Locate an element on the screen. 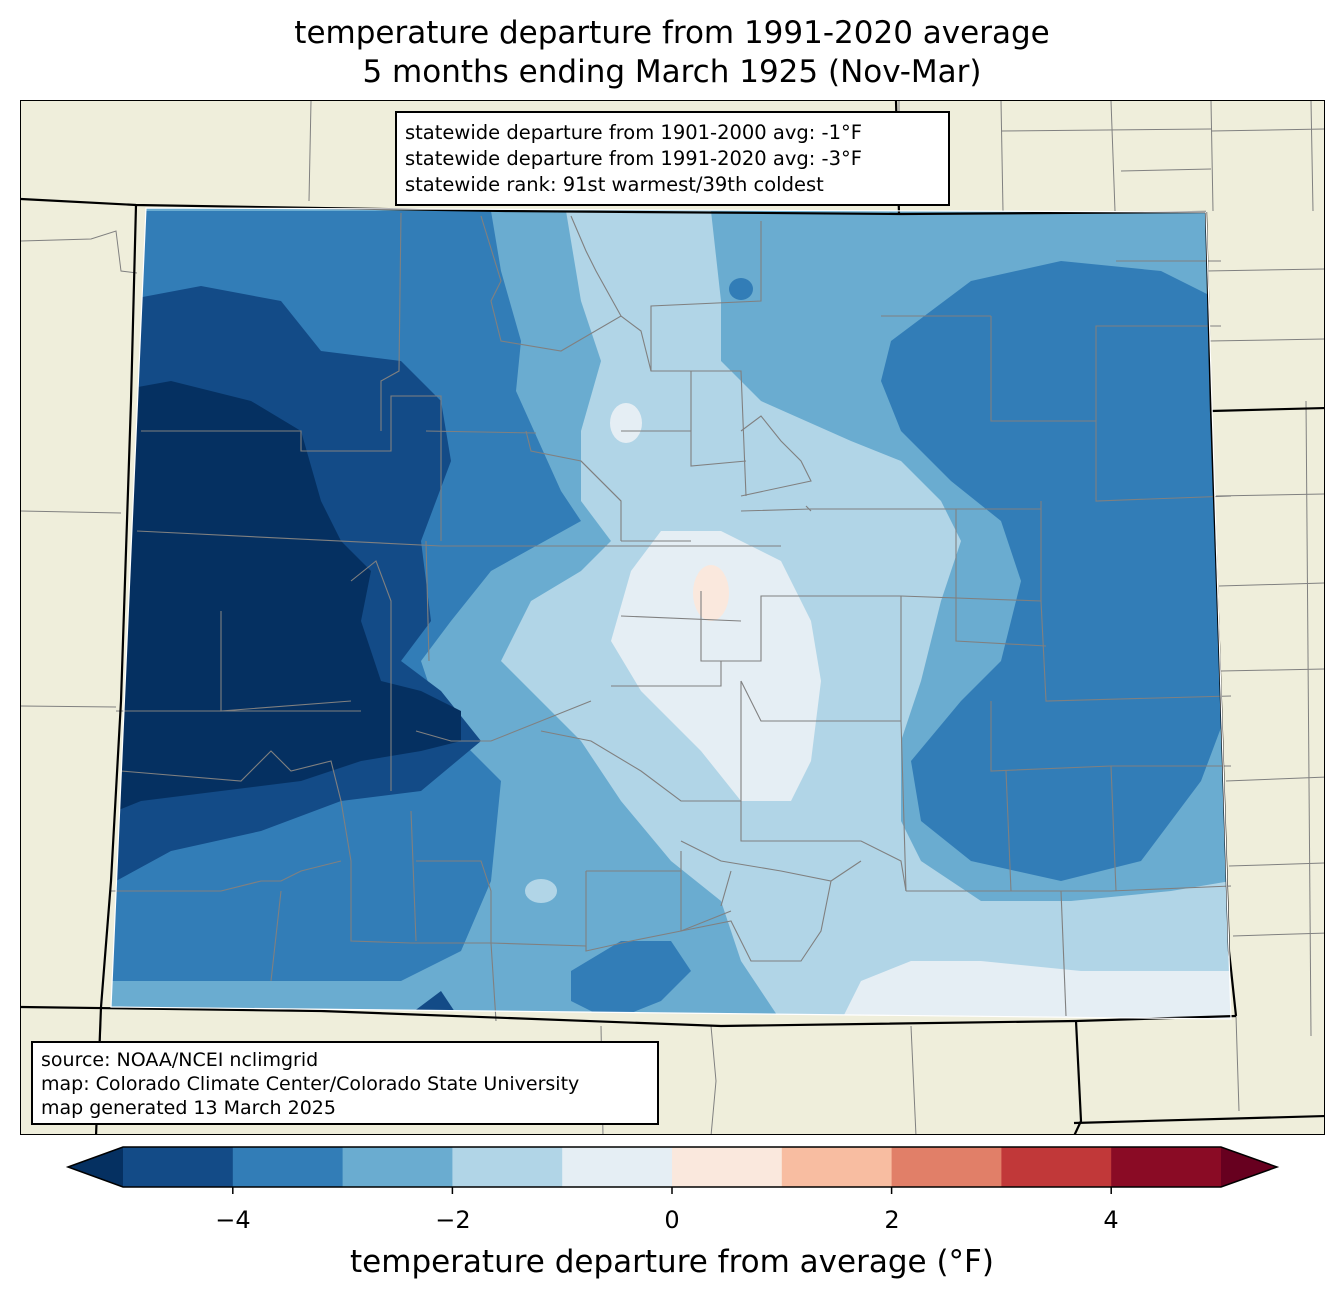 This screenshot has height=1299, width=1344. map-generated-line: map generated 13 March 2025 is located at coordinates (188, 1108).